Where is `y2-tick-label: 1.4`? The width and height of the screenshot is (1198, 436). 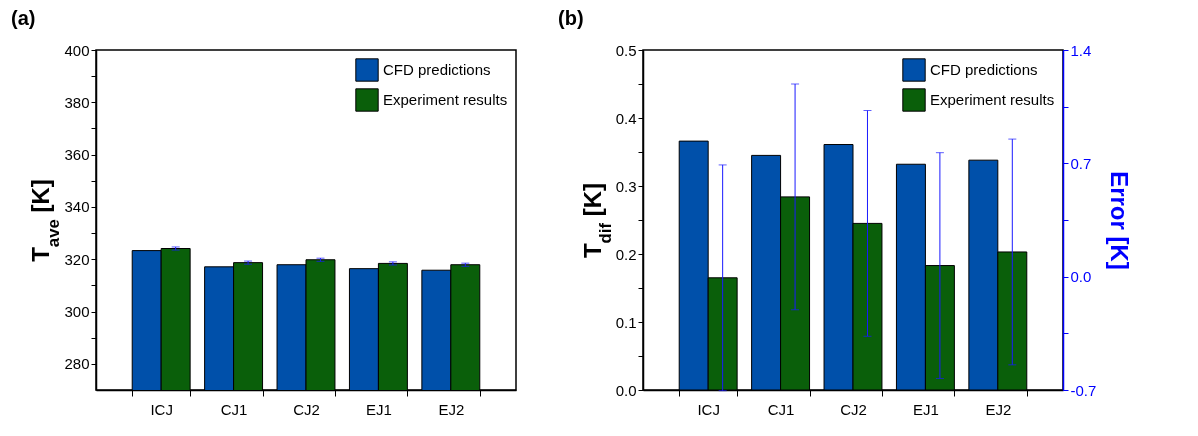 y2-tick-label: 1.4 is located at coordinates (1081, 50).